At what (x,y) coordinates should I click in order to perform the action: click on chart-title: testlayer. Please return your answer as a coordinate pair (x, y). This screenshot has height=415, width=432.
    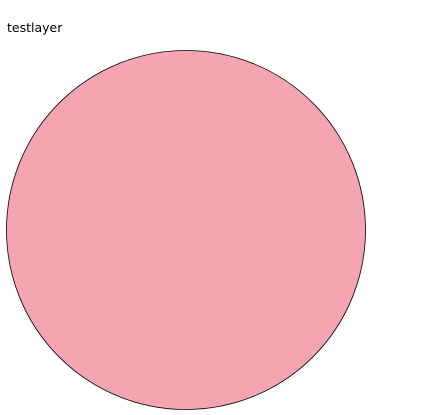
    Looking at the image, I should click on (35, 27).